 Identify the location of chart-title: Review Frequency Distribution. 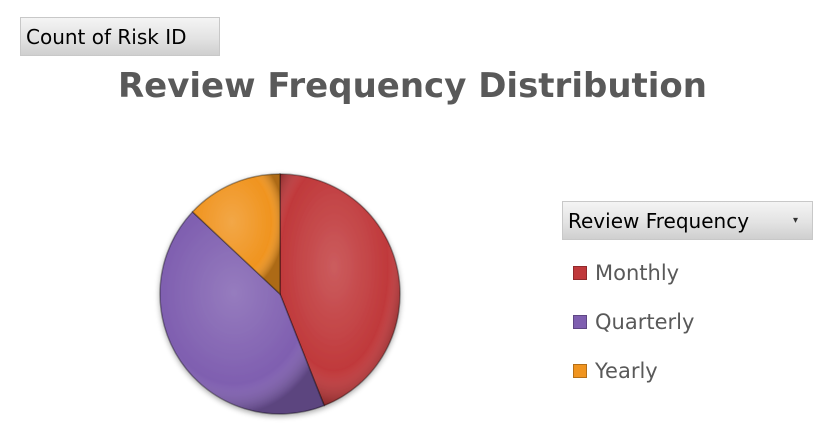
(412, 86).